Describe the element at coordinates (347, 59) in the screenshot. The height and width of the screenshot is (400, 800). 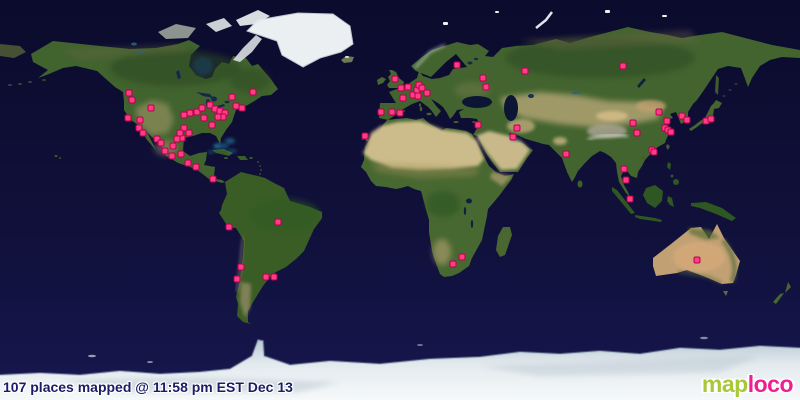
I see `island-iceland` at that location.